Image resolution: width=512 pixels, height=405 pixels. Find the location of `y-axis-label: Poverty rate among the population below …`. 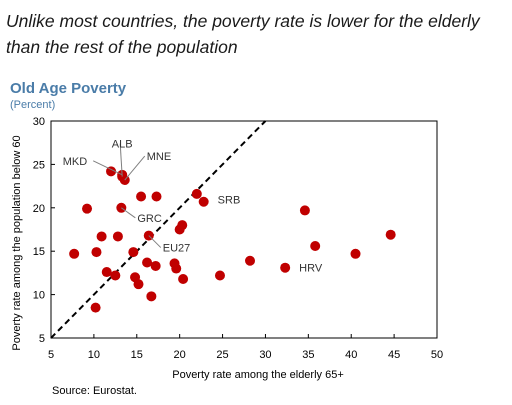

y-axis-label: Poverty rate among the population below … is located at coordinates (17, 242).